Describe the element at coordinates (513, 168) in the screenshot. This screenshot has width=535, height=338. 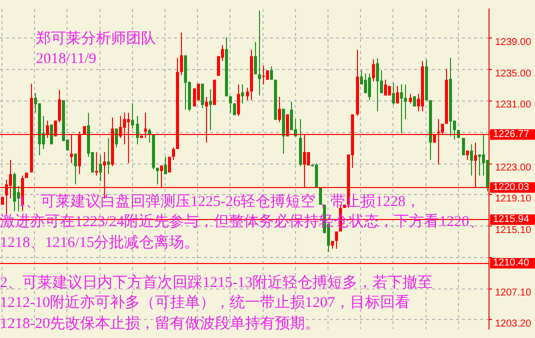
I see `y-tick-label: 1223.00` at that location.